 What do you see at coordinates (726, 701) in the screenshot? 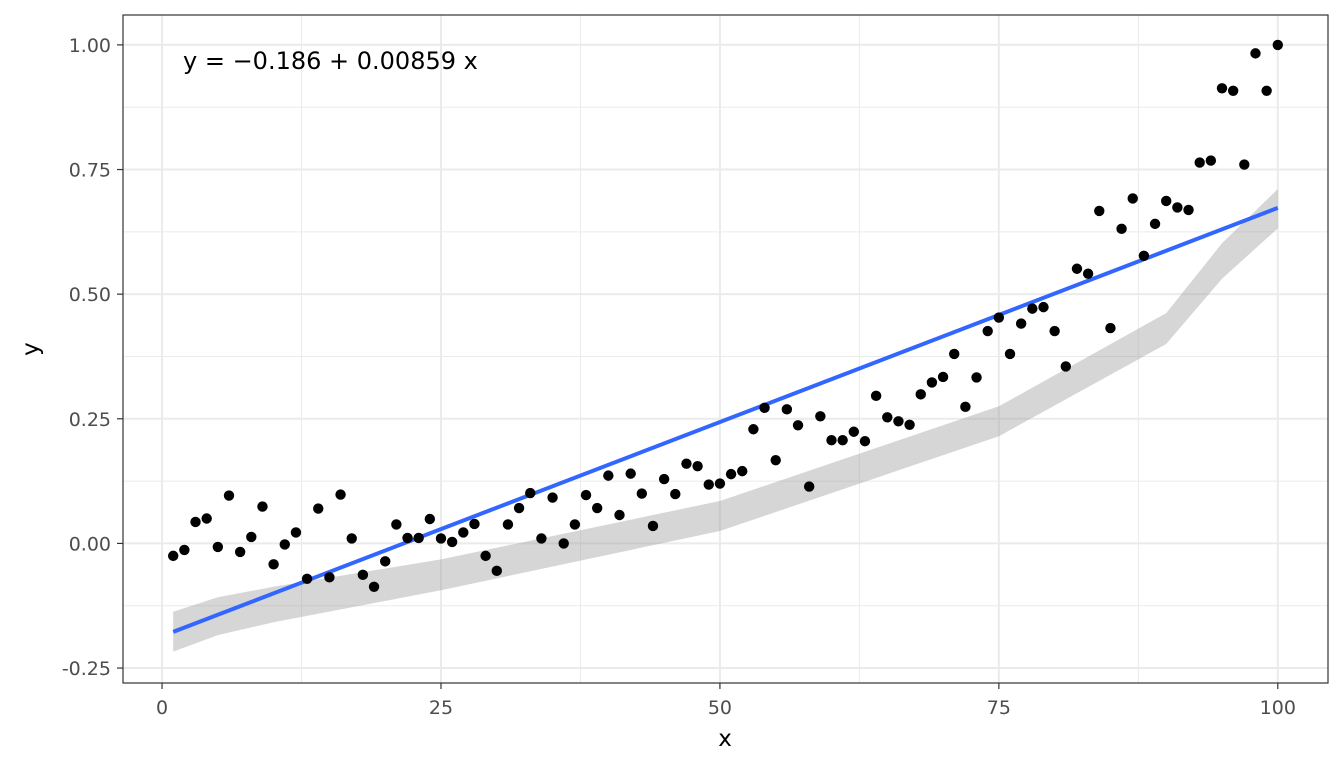
I see `x-axis-ticks: 0 25 50 75 100` at bounding box center [726, 701].